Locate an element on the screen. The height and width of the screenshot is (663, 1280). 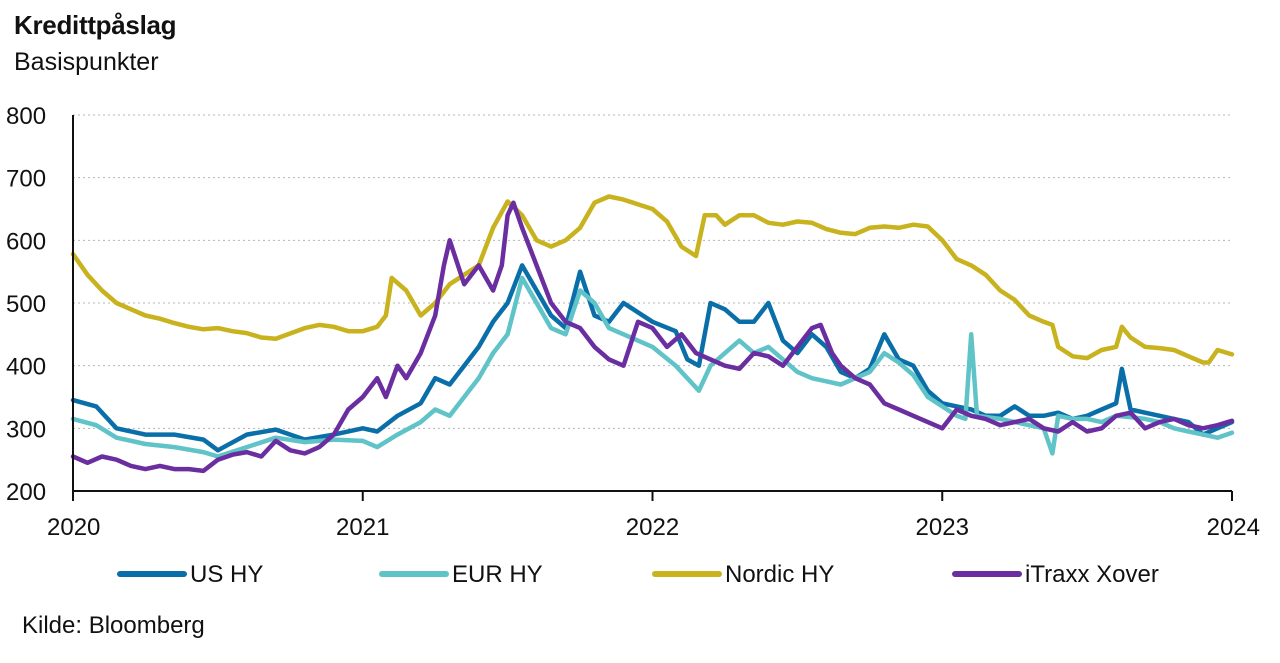
legend-item-2: Nordic HY is located at coordinates (743, 574).